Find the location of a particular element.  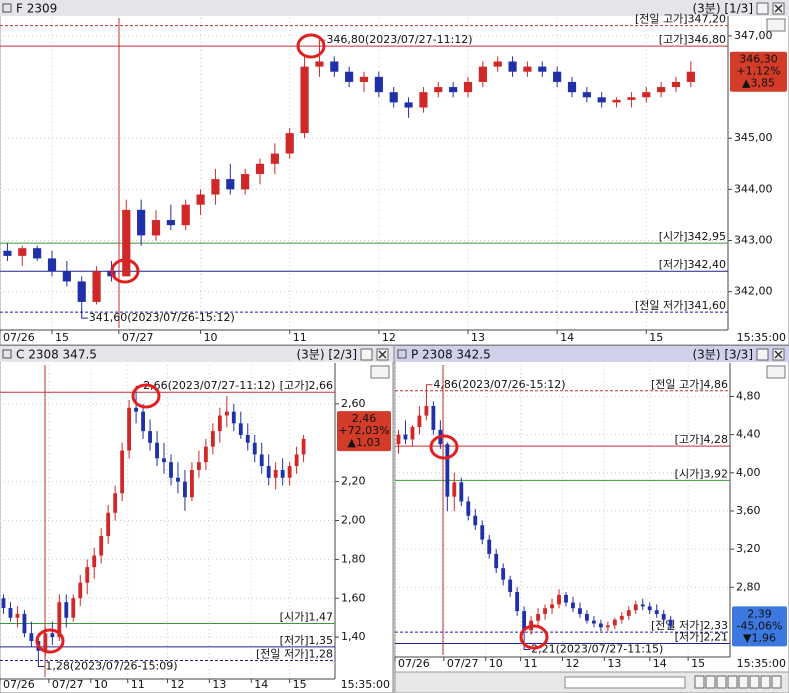

annotation: 346,80(2023/07/27-11:12) is located at coordinates (399, 39).